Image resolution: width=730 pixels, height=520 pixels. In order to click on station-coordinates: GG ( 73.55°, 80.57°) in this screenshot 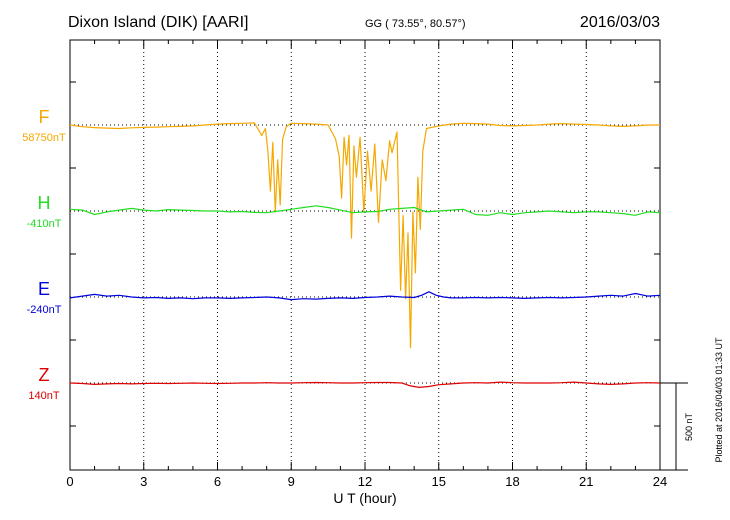, I will do `click(415, 24)`.